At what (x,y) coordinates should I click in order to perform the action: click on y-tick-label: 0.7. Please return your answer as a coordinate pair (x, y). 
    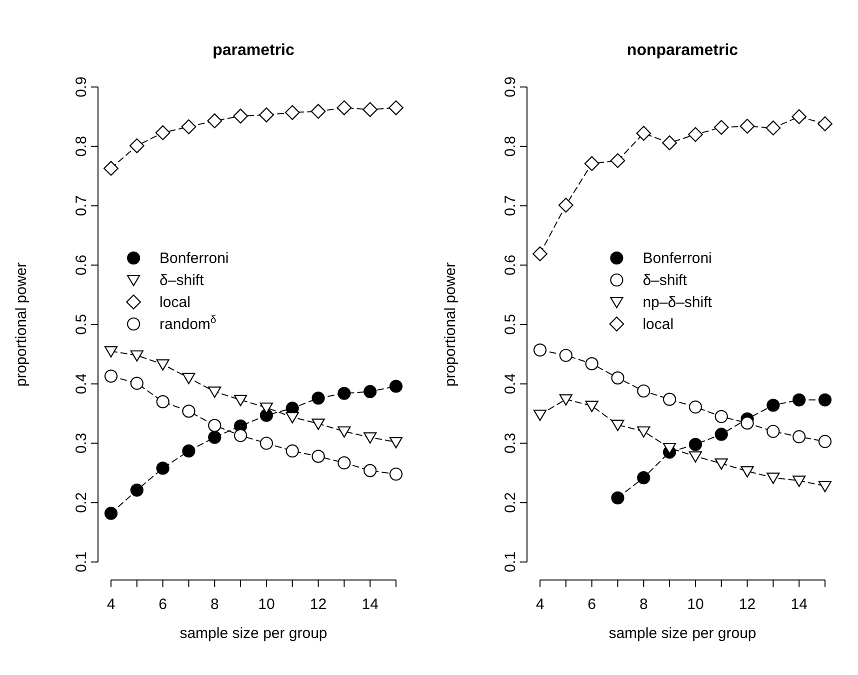
    Looking at the image, I should click on (81, 205).